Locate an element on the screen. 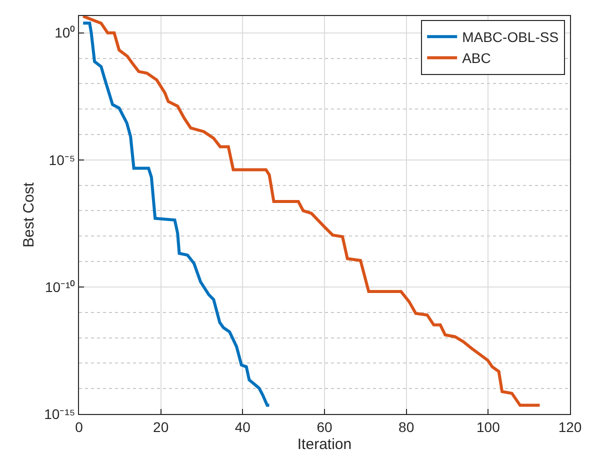 The image size is (594, 461). x-tick-label: 80 is located at coordinates (406, 426).